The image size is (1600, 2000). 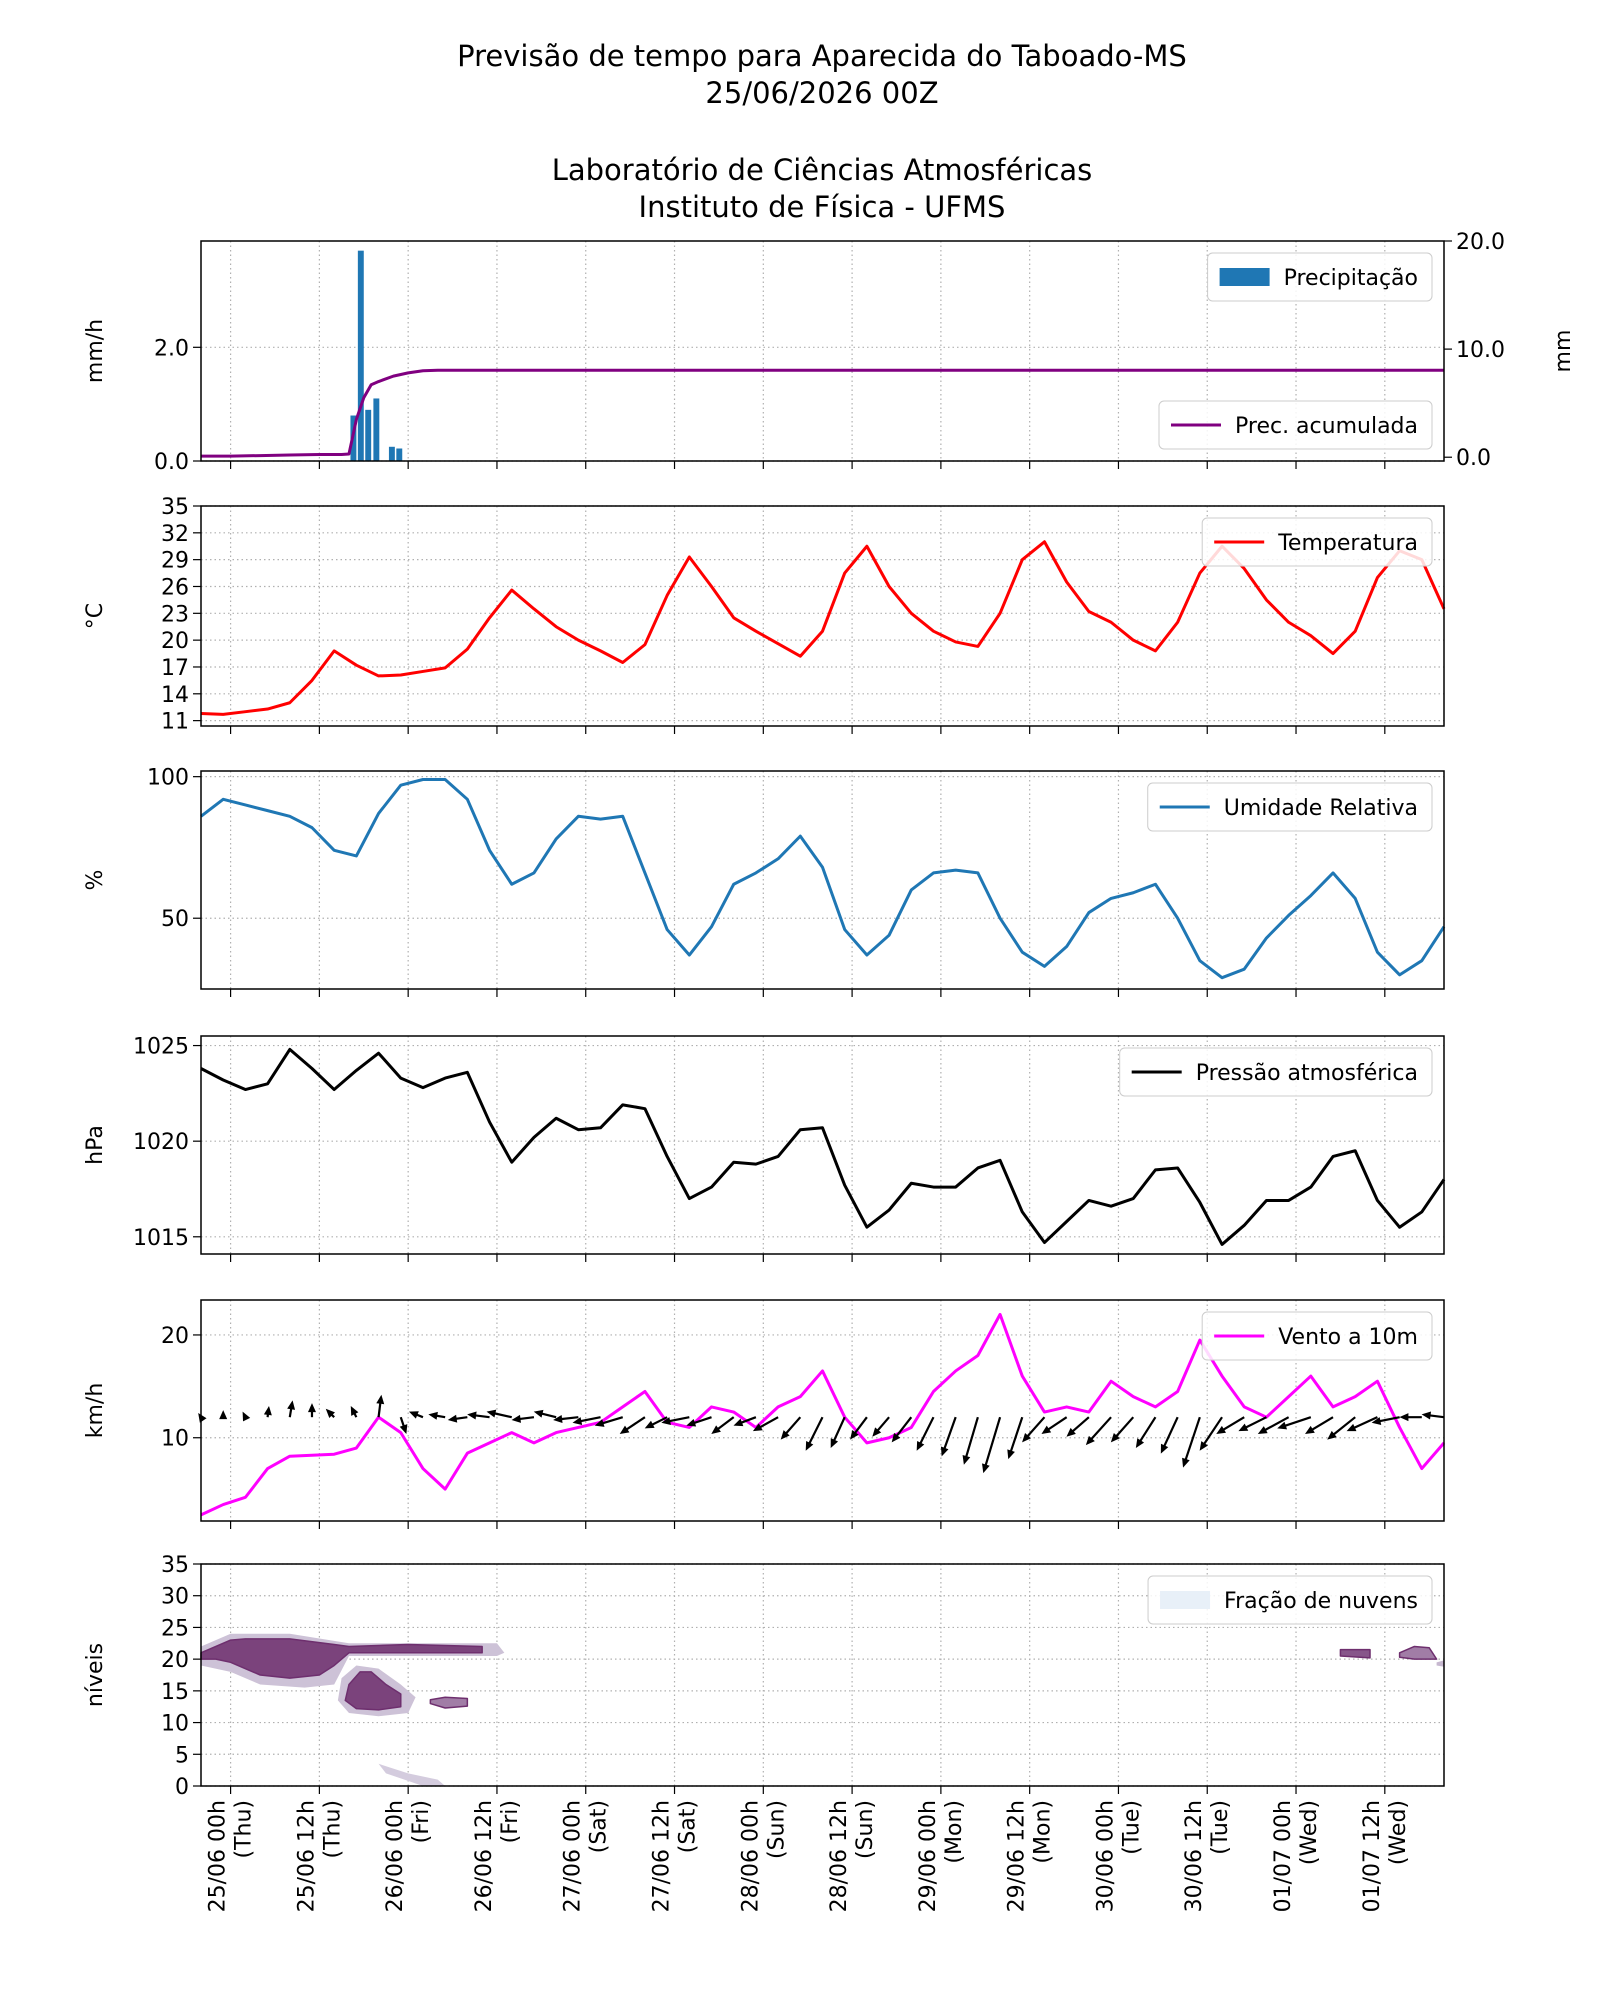 What do you see at coordinates (175, 1724) in the screenshot?
I see `y-tick-label: 10` at bounding box center [175, 1724].